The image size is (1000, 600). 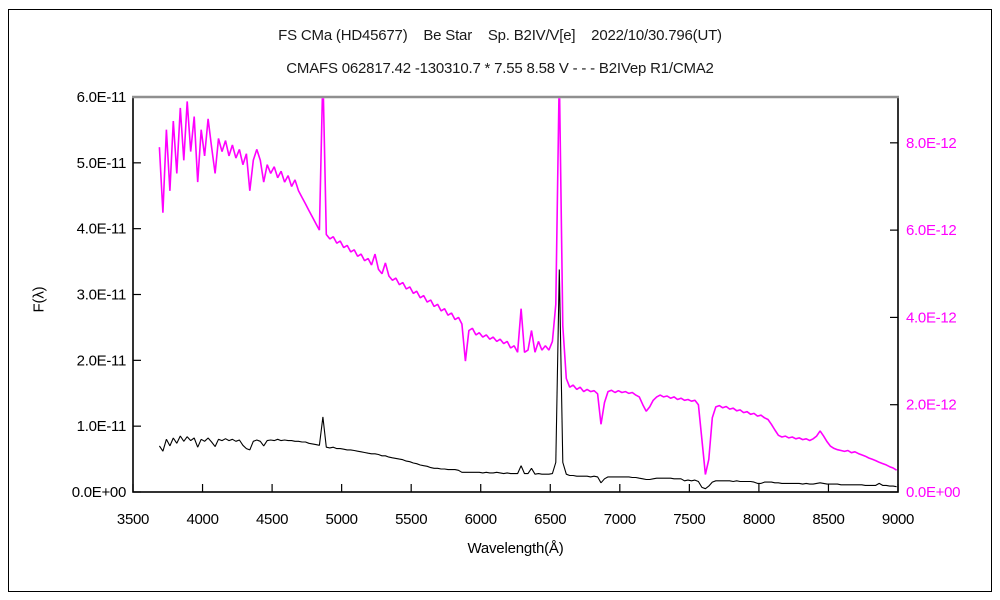 What do you see at coordinates (101, 163) in the screenshot?
I see `left-axis-tick-label: 5.0E-11` at bounding box center [101, 163].